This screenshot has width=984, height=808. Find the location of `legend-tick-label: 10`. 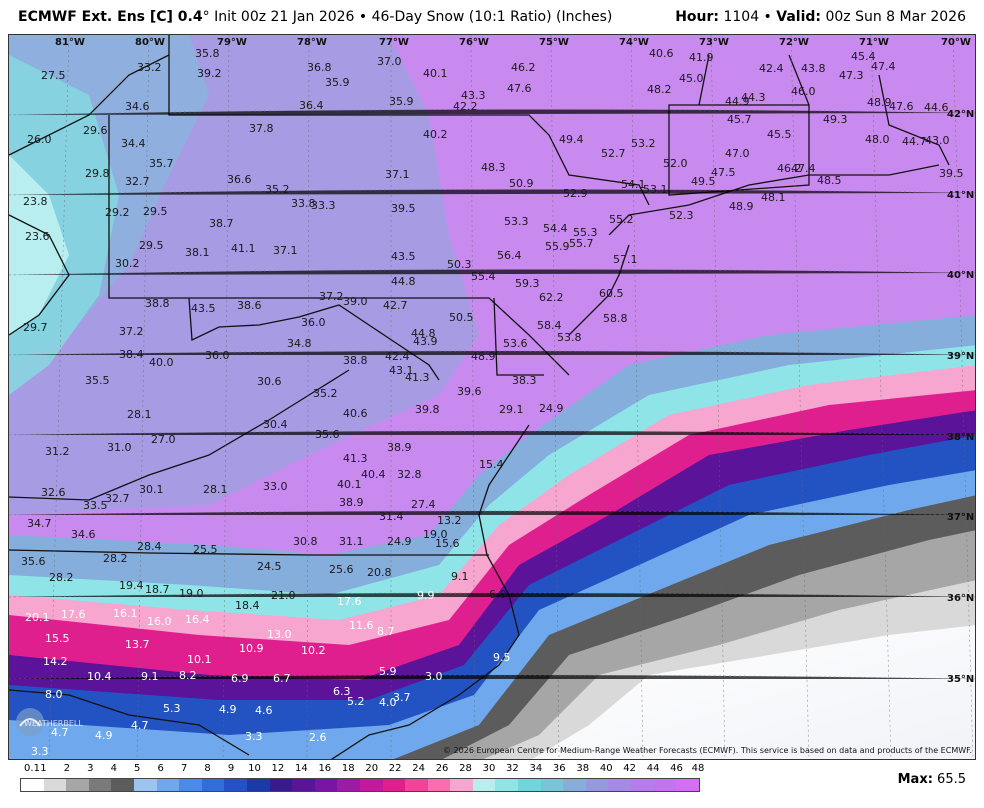

legend-tick-label: 10 is located at coordinates (254, 768).